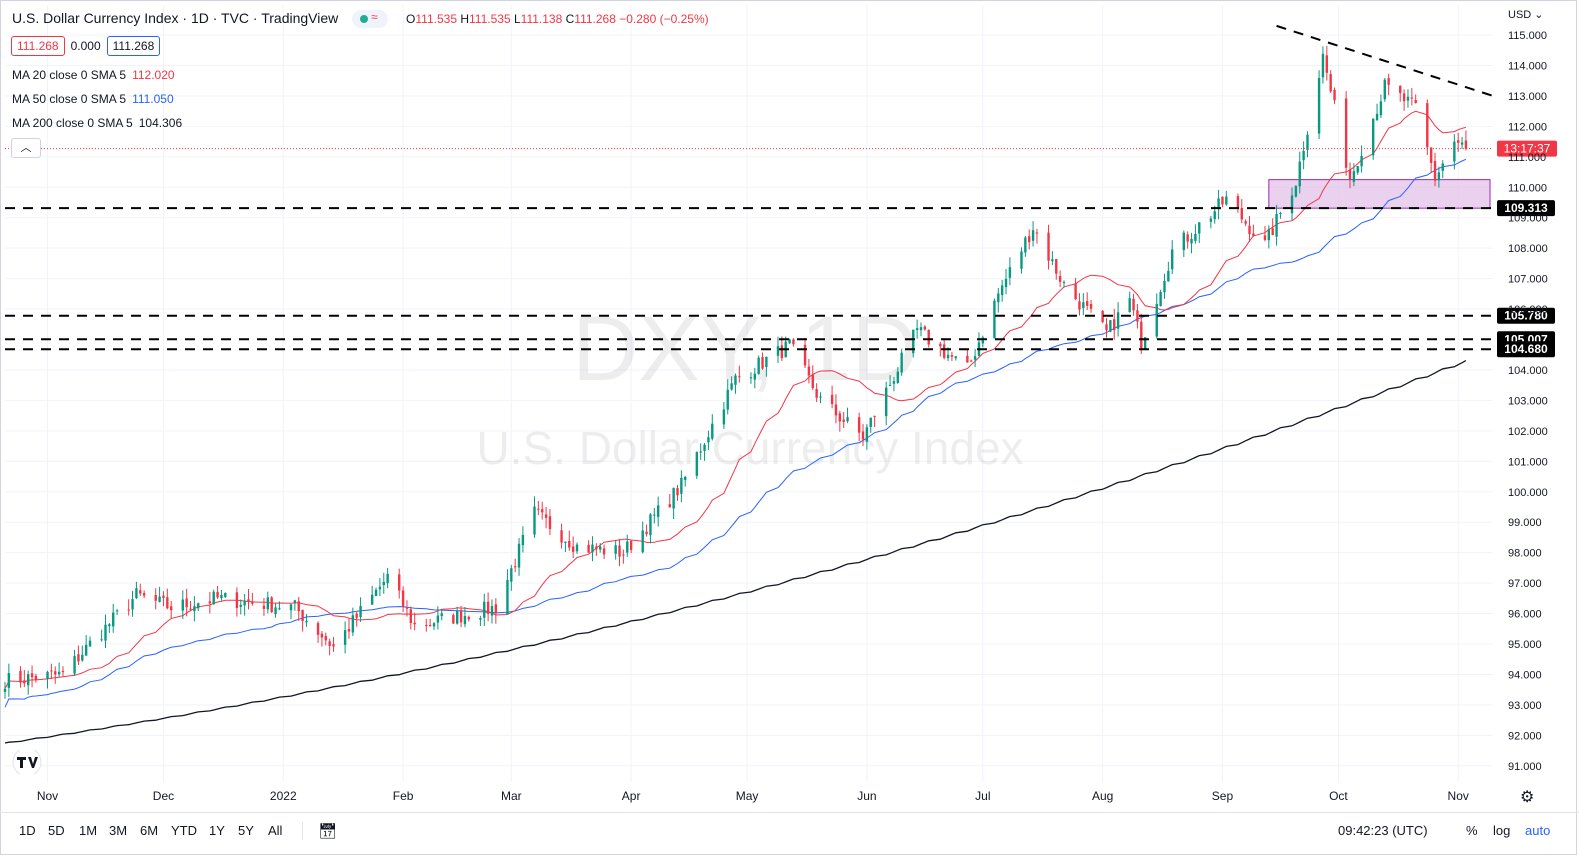 The image size is (1579, 857). What do you see at coordinates (1538, 830) in the screenshot?
I see `auto-scale-toggle: auto` at bounding box center [1538, 830].